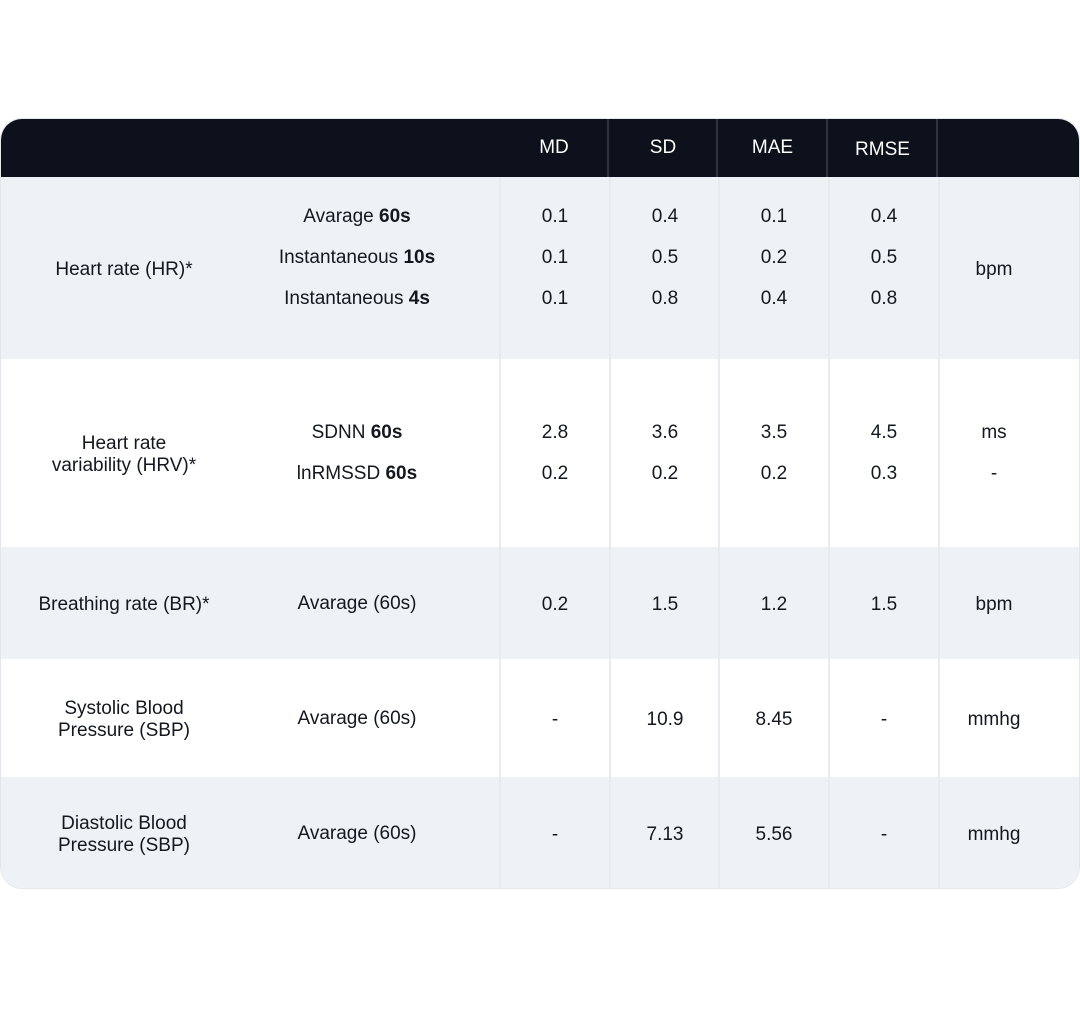  I want to click on value-rmse: 0.4, so click(884, 216).